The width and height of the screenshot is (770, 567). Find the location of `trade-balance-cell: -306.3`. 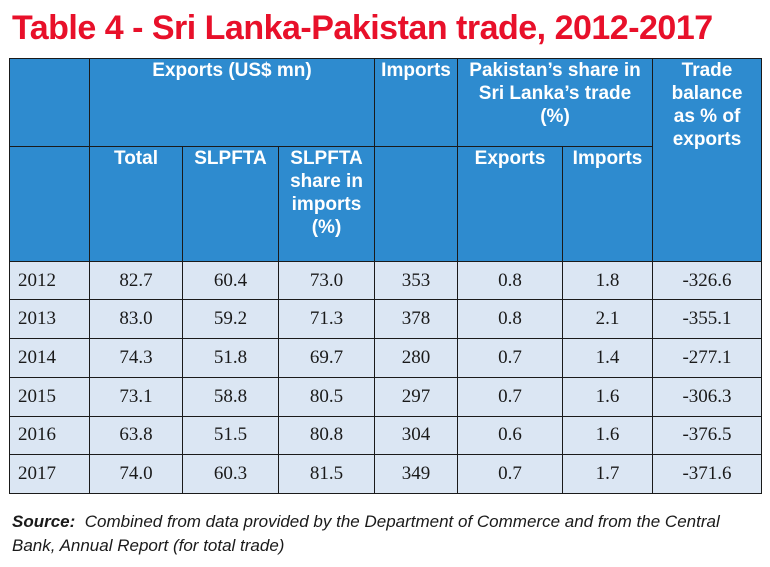

trade-balance-cell: -306.3 is located at coordinates (707, 396).